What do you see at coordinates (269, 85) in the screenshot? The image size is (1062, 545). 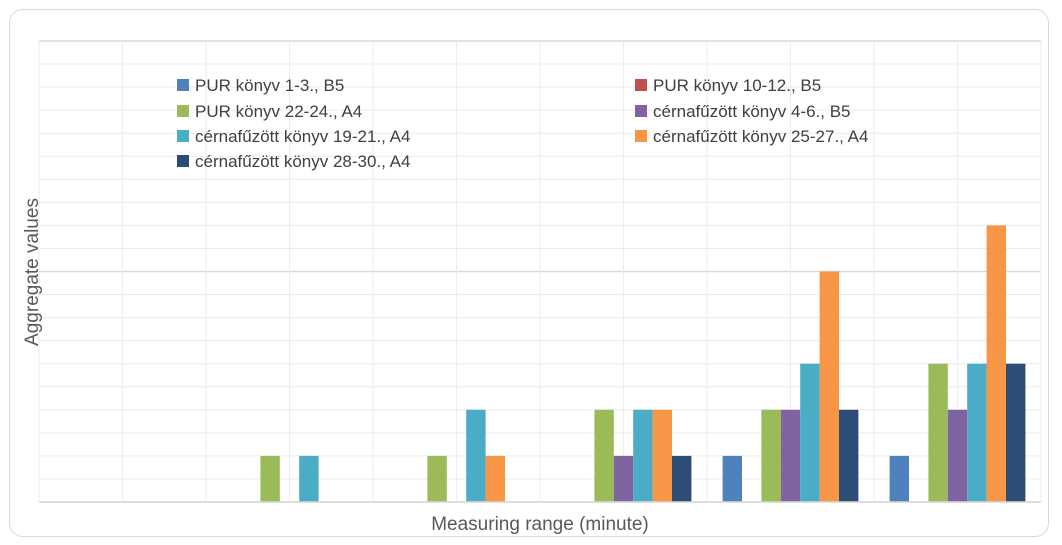 I see `legend-label: PUR könyv 1-3., B5` at bounding box center [269, 85].